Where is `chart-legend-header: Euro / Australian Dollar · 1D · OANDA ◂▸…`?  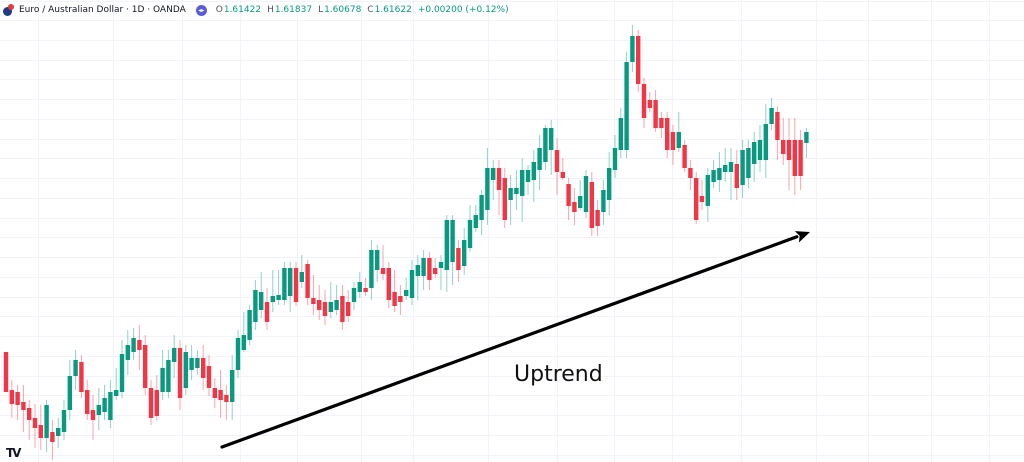 chart-legend-header: Euro / Australian Dollar · 1D · OANDA ◂▸… is located at coordinates (254, 10).